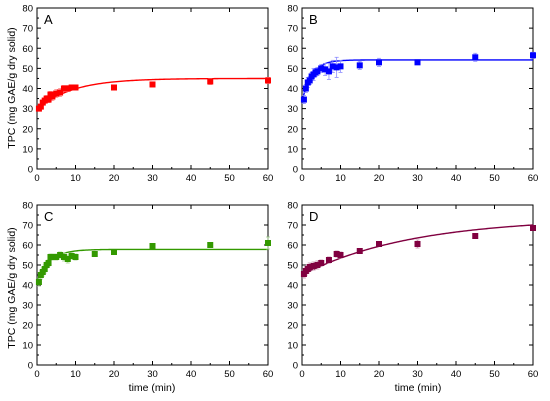 The height and width of the screenshot is (401, 550). Describe the element at coordinates (27, 306) in the screenshot. I see `panel-c-y-tick-label: 30` at that location.